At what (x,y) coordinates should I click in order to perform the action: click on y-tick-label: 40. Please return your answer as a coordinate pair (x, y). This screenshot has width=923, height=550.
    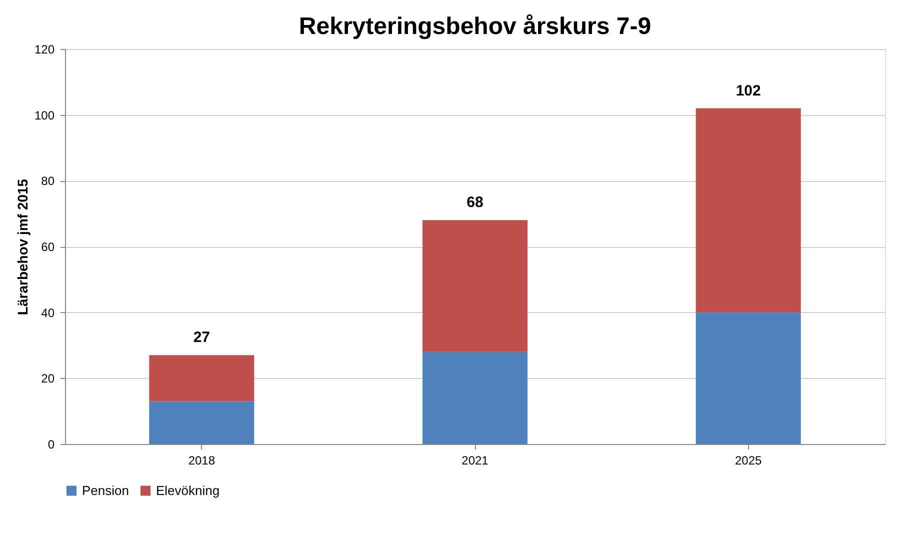
    Looking at the image, I should click on (48, 313).